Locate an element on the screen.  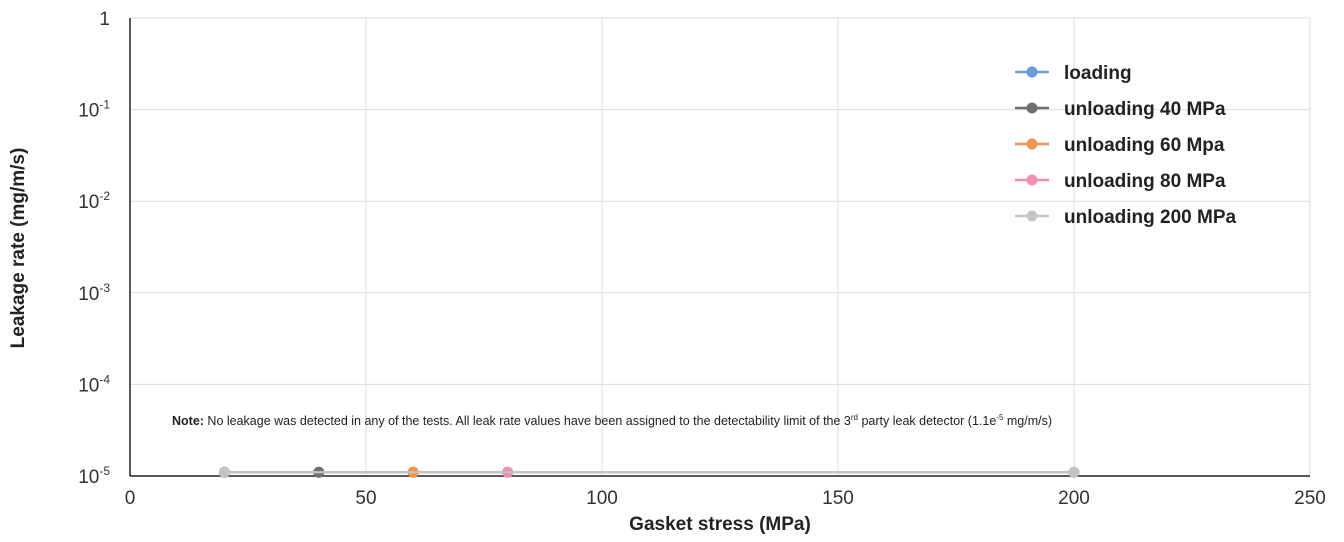
legend-item: unloading 40 MPa is located at coordinates (1120, 109).